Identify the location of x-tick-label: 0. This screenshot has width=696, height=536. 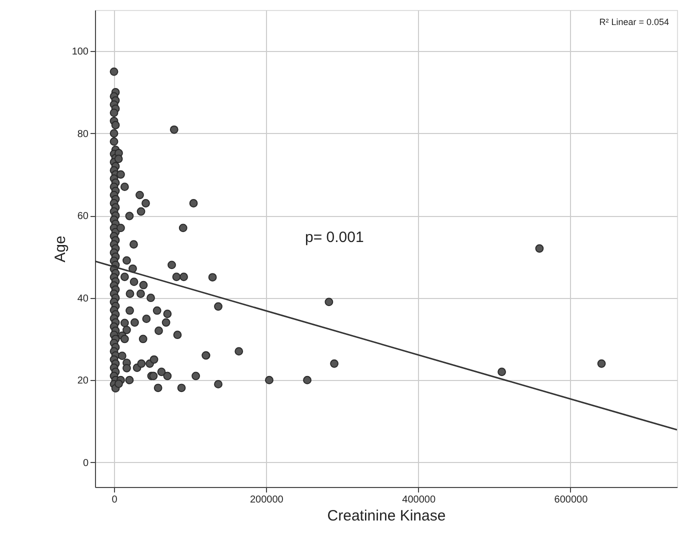
(115, 500).